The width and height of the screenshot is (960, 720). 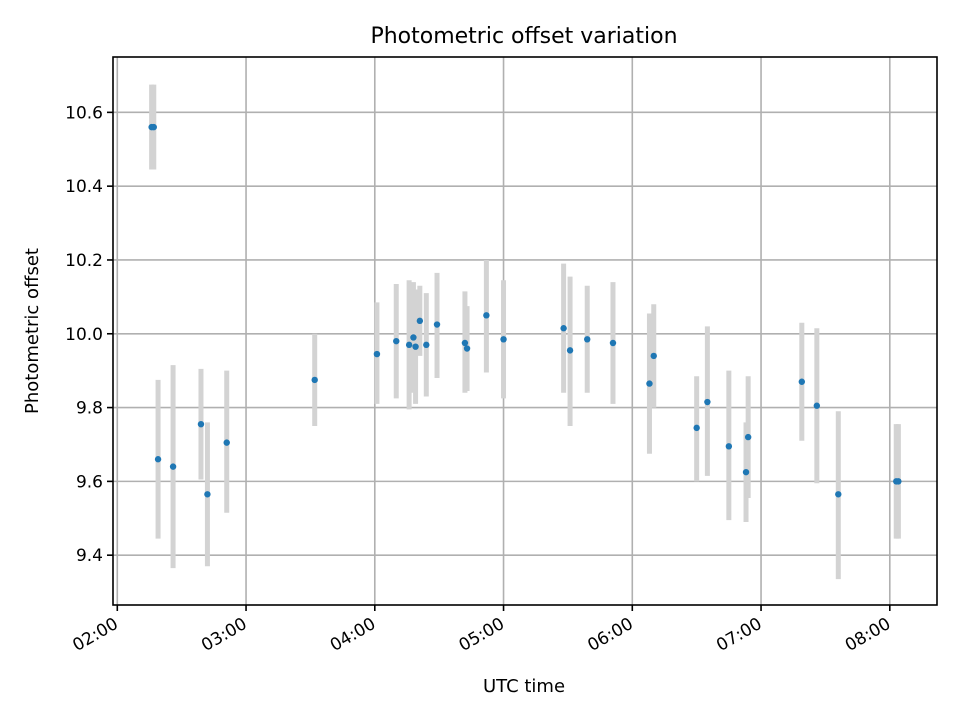 I want to click on y-tick-label: 9.8, so click(x=89, y=409).